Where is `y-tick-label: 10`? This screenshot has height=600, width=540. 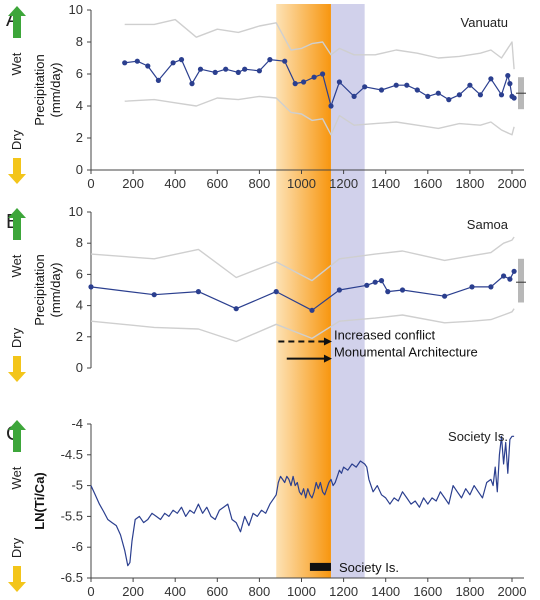 y-tick-label: 10 is located at coordinates (76, 9).